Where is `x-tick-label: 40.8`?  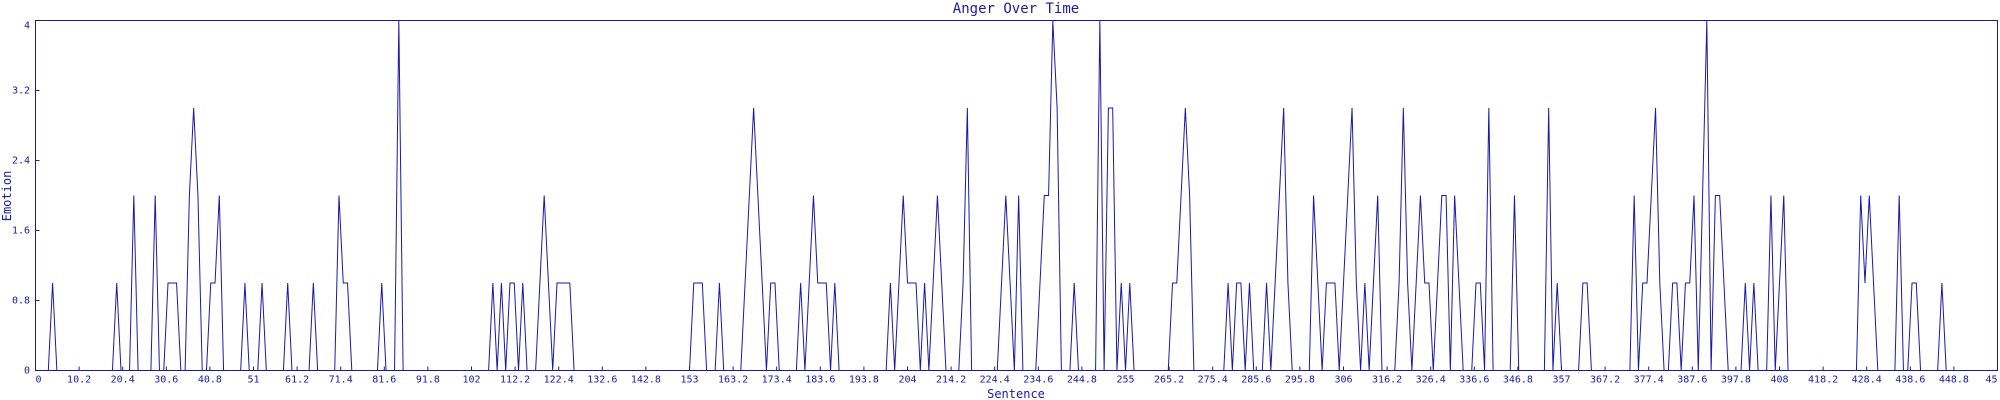
x-tick-label: 40.8 is located at coordinates (210, 380).